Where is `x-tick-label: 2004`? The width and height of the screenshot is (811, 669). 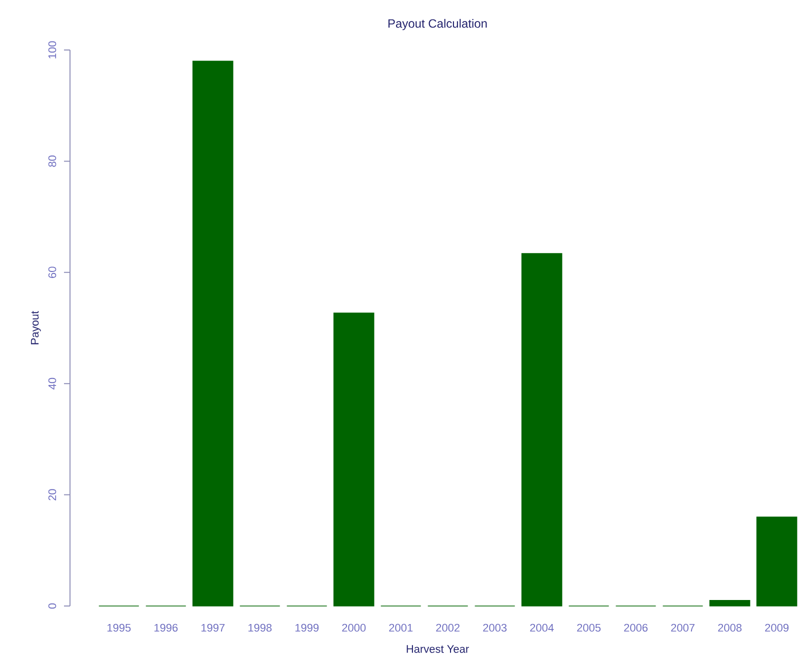 x-tick-label: 2004 is located at coordinates (542, 628).